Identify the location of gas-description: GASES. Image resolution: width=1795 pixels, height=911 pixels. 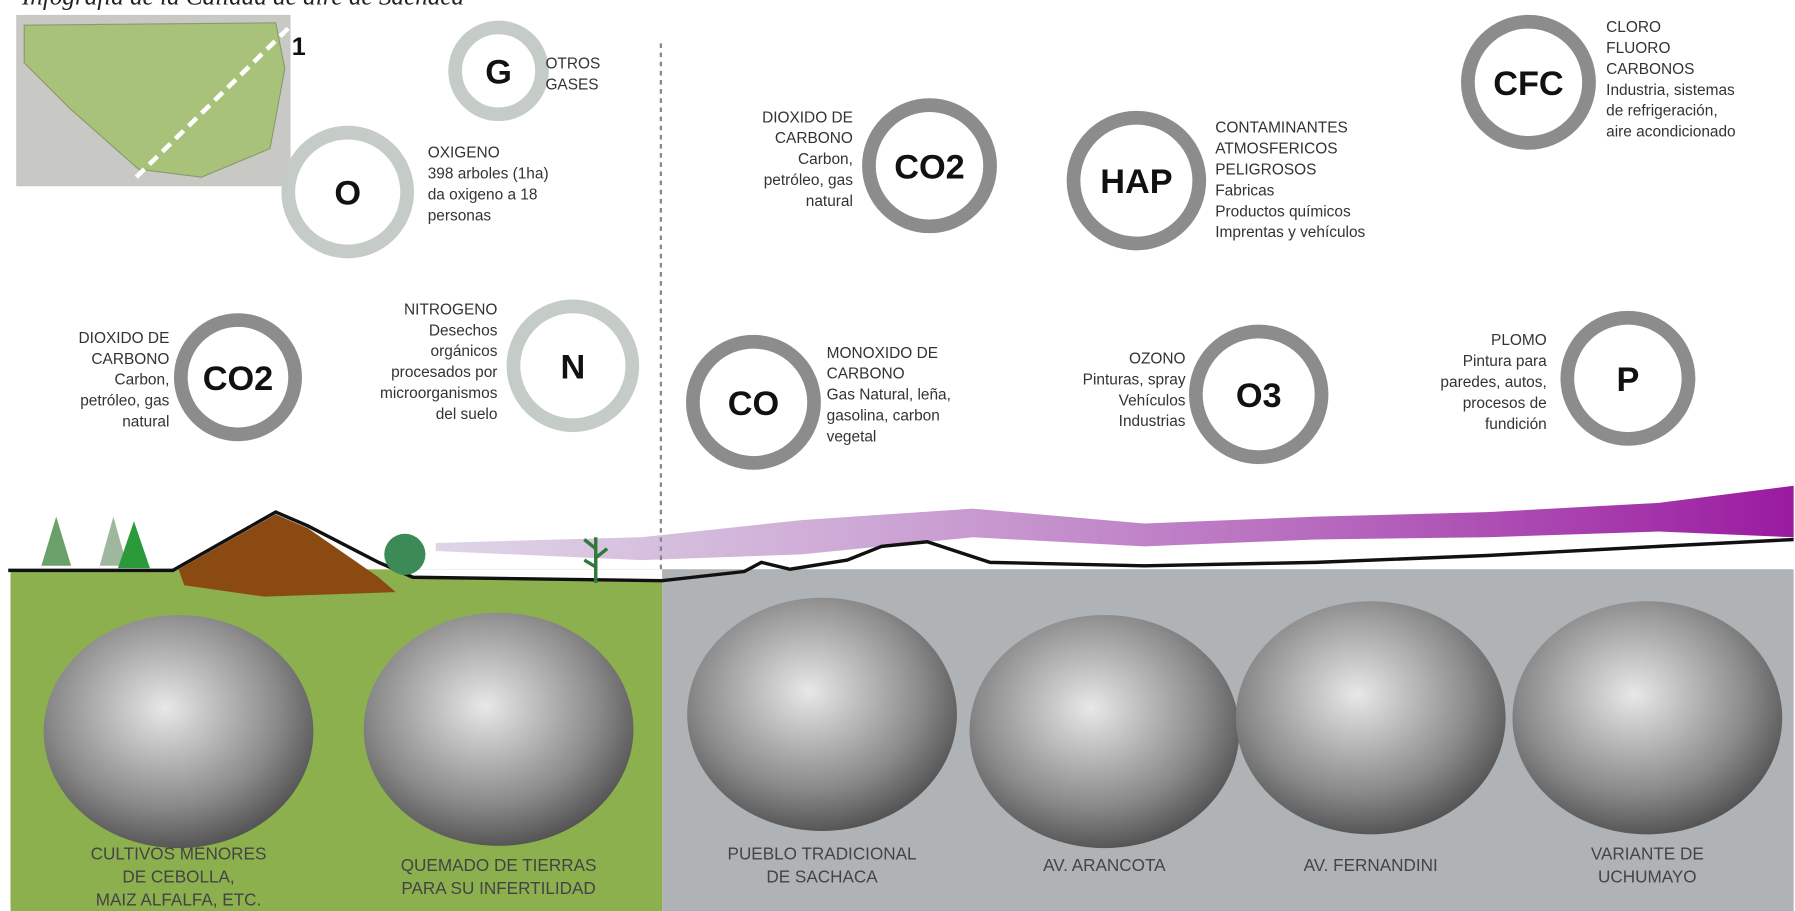
(571, 84).